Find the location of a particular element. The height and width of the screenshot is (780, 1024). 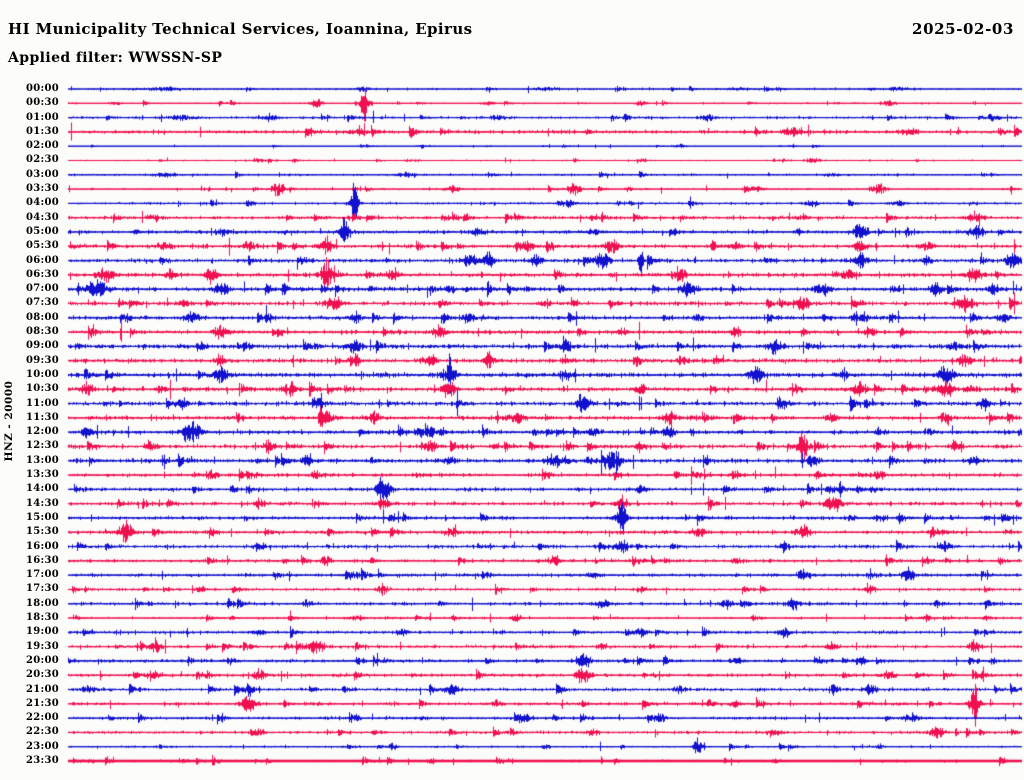

trace-time-label: 06:30 is located at coordinates (42, 274).